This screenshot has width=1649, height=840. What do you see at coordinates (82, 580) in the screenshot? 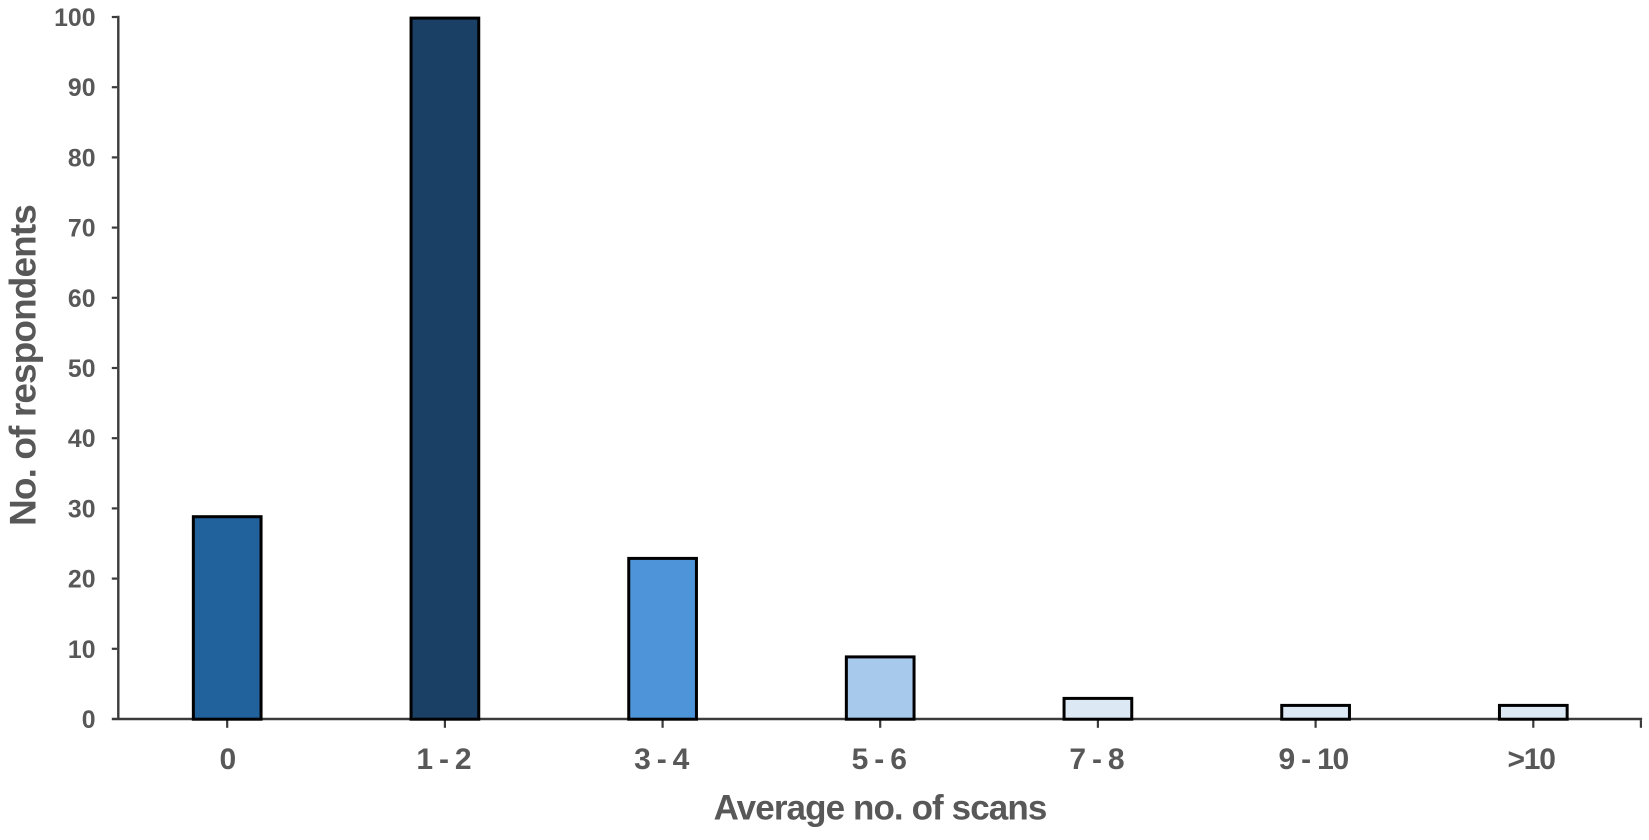
I see `svg-text: 20` at bounding box center [82, 580].